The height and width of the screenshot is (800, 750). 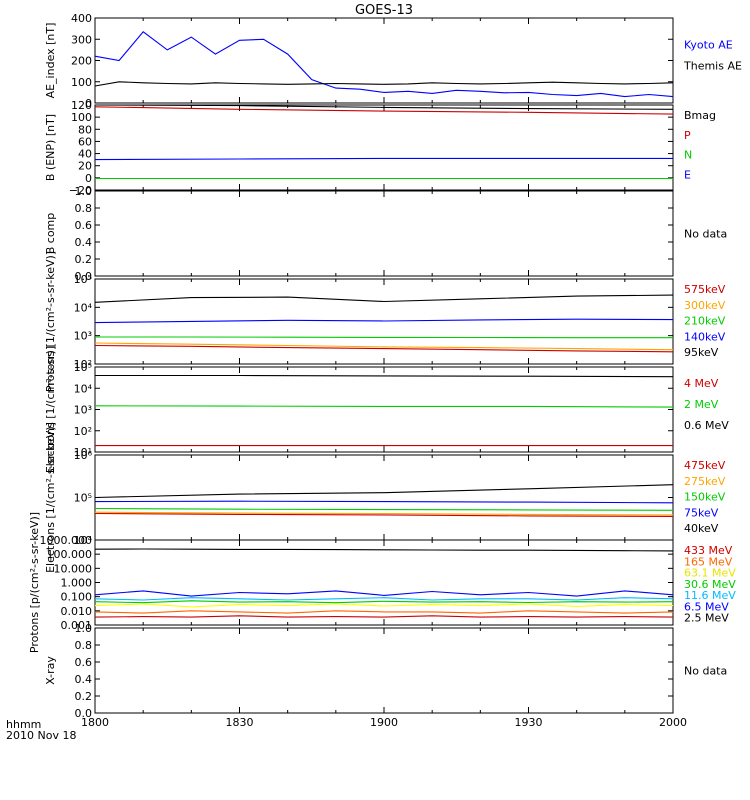 I want to click on legend-entry: 575keV, so click(x=705, y=289).